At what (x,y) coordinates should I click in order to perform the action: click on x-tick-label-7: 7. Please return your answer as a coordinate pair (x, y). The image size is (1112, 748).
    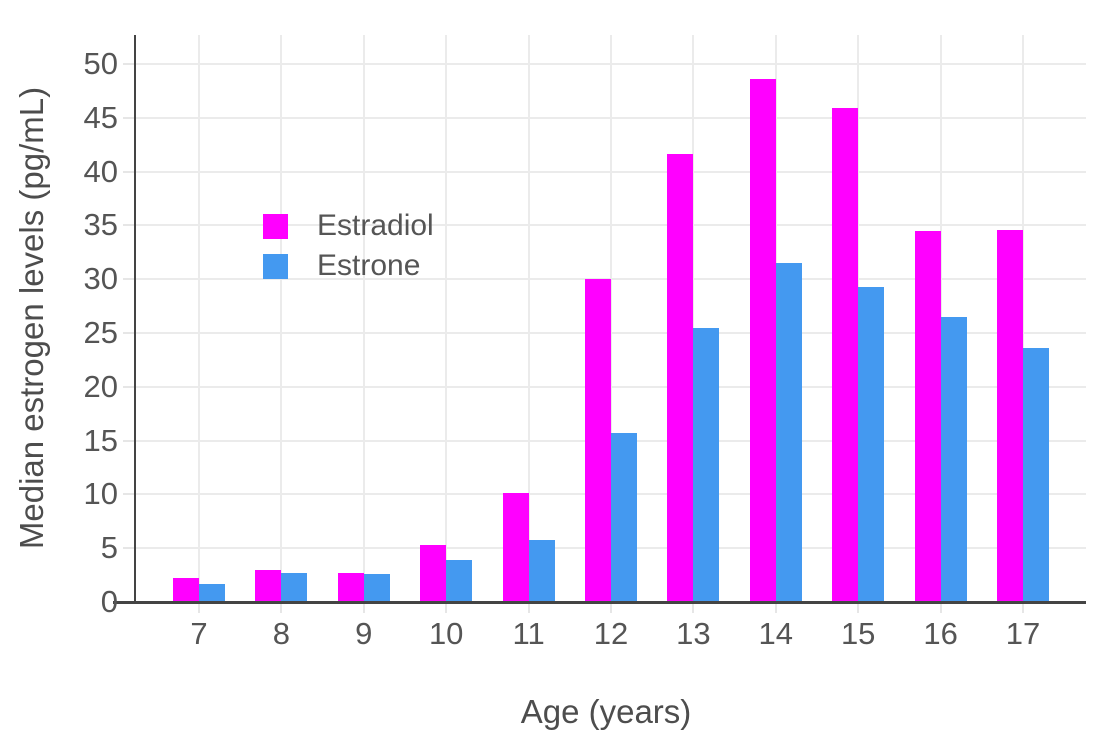
    Looking at the image, I should click on (199, 633).